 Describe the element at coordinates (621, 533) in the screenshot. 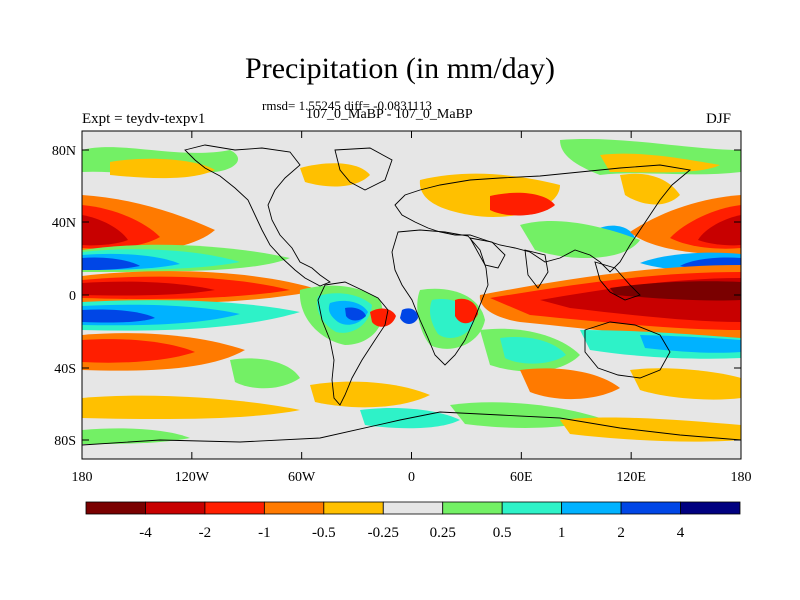

I see `colorbar-label: 2` at that location.